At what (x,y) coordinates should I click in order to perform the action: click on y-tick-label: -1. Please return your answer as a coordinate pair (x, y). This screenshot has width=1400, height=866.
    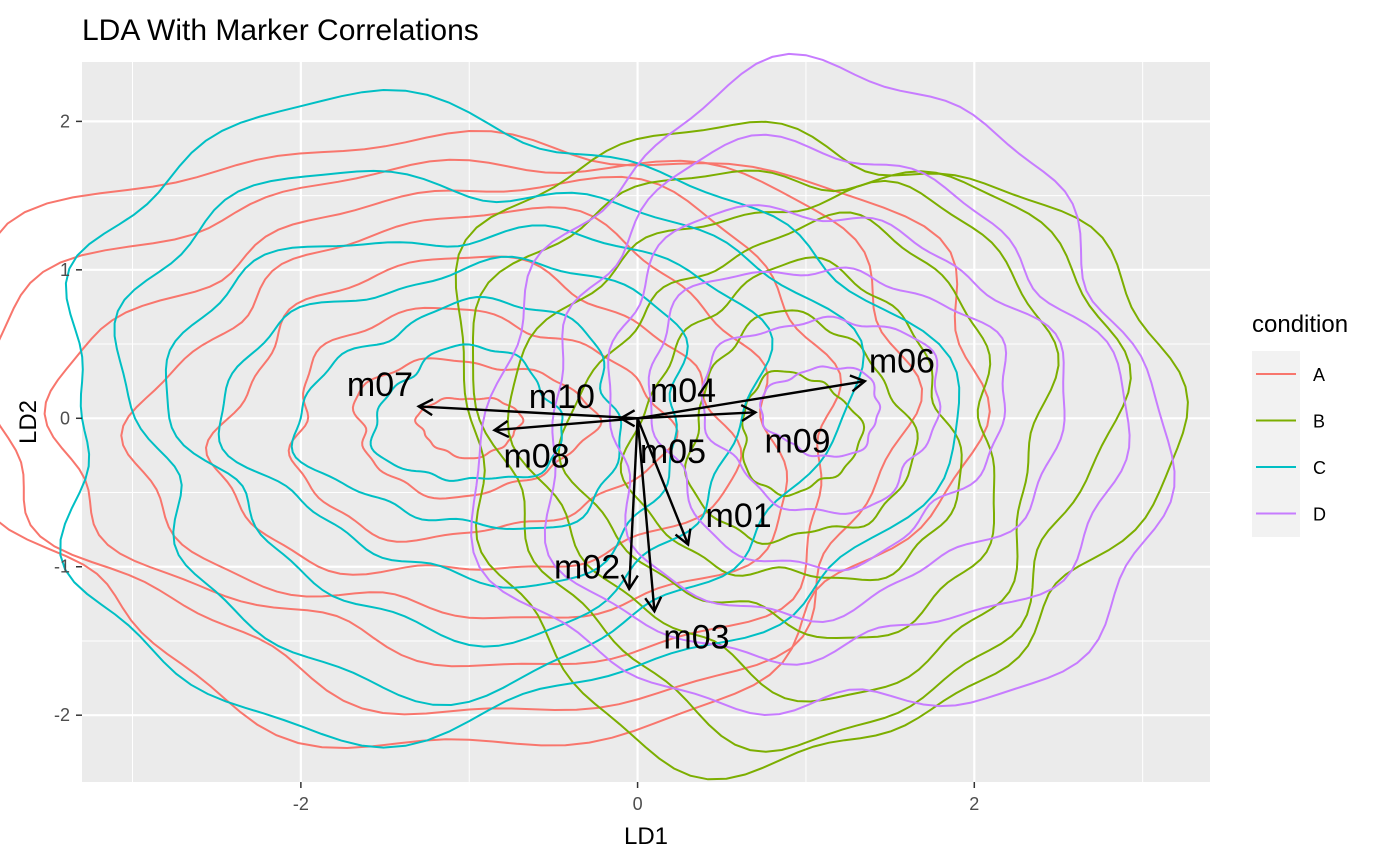
    Looking at the image, I should click on (62, 567).